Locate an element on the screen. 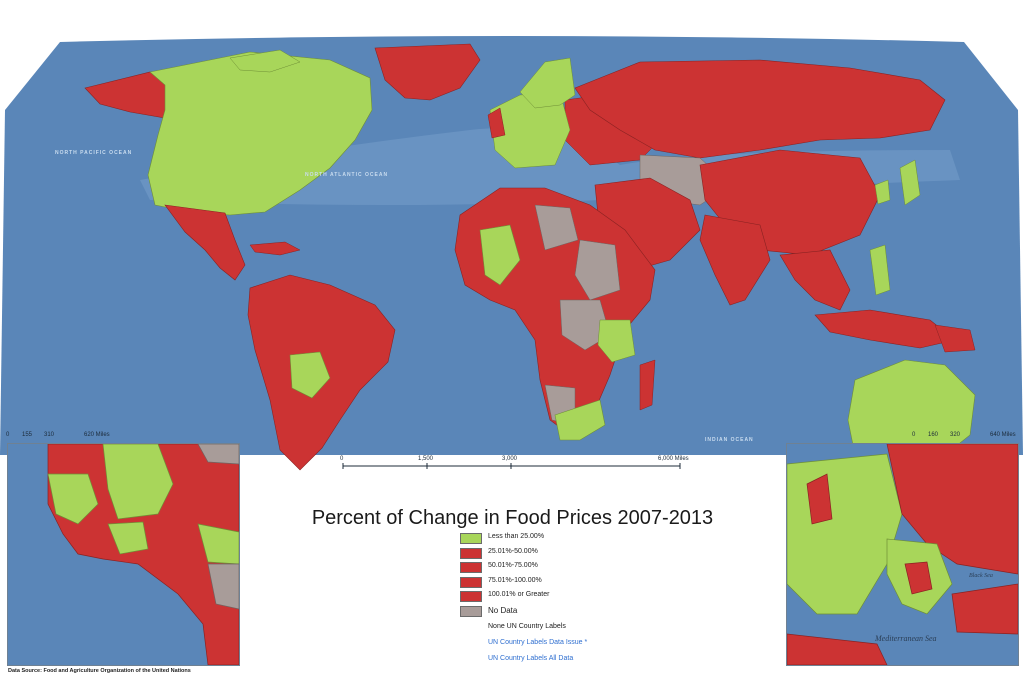 Image resolution: width=1023 pixels, height=682 pixels. legend-label: Less than 25.00% is located at coordinates (516, 536).